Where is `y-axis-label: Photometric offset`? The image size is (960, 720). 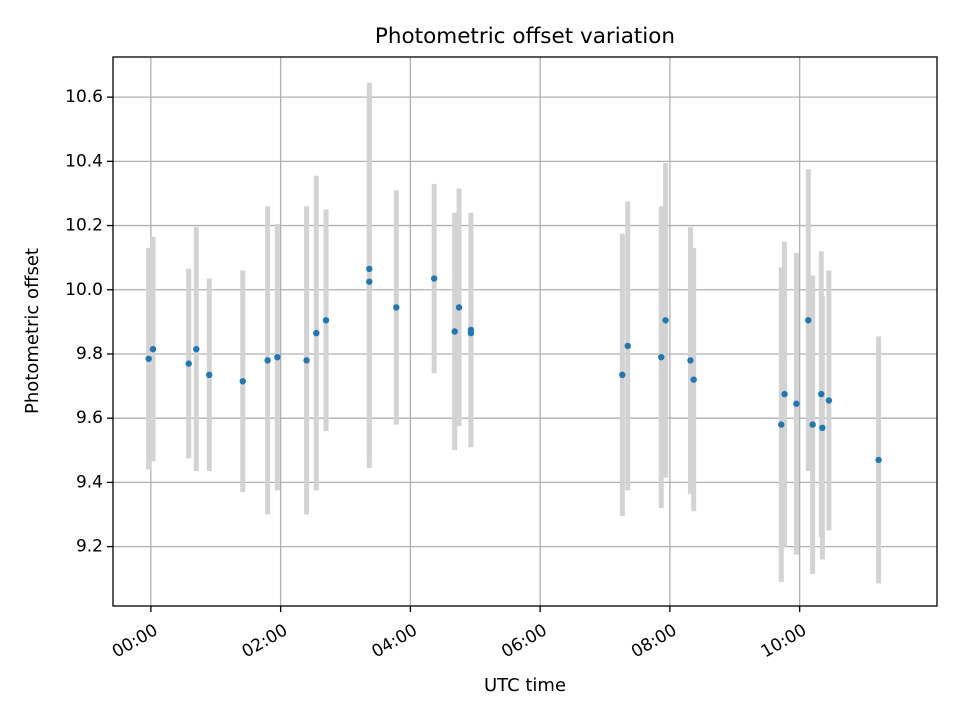 y-axis-label: Photometric offset is located at coordinates (32, 331).